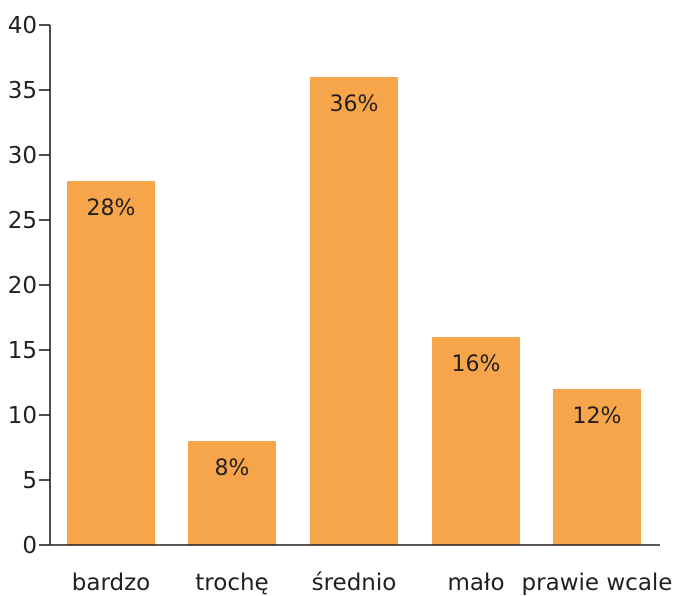 The width and height of the screenshot is (677, 596). I want to click on category-label: prawie wcale, so click(597, 583).